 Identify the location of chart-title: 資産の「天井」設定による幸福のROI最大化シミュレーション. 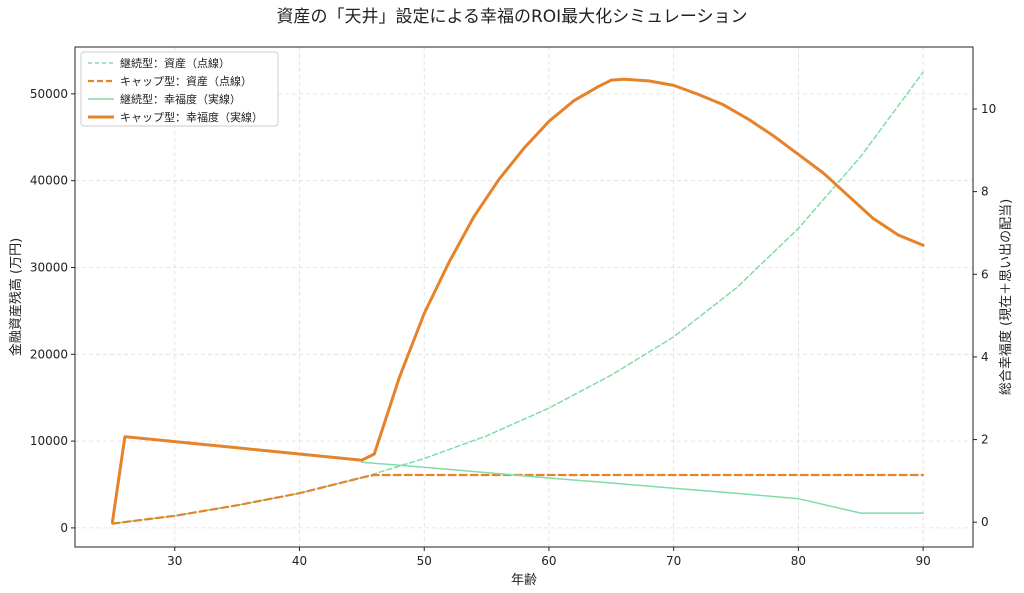
(511, 17).